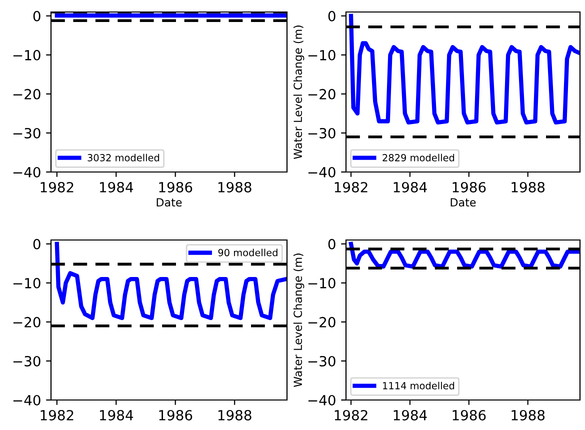 This screenshot has width=585, height=430. I want to click on legend-label: 3032 modelled, so click(124, 158).